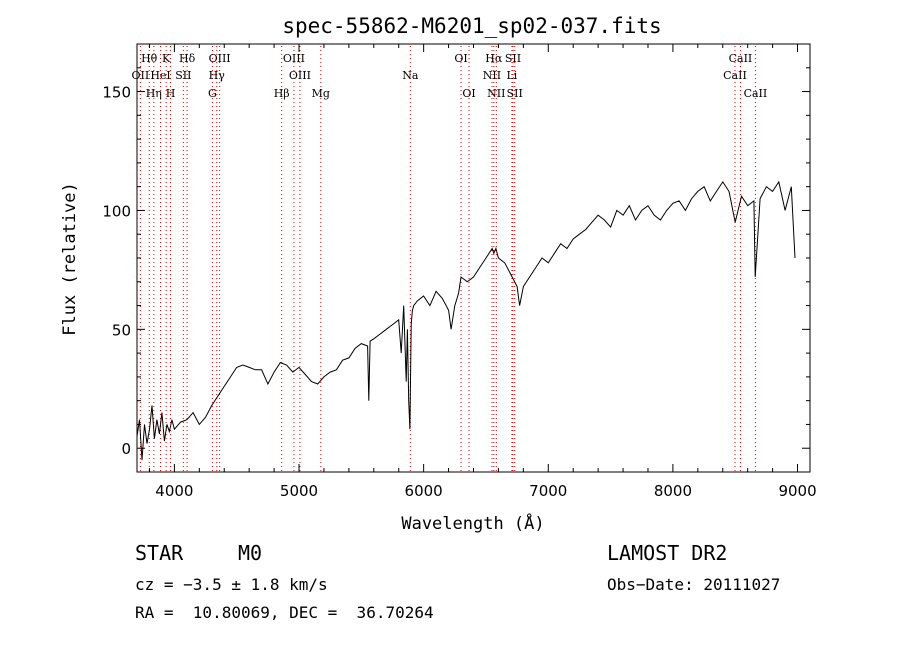 This screenshot has height=650, width=900. Describe the element at coordinates (694, 584) in the screenshot. I see `observation-date: Obs−Date: 20111027` at that location.